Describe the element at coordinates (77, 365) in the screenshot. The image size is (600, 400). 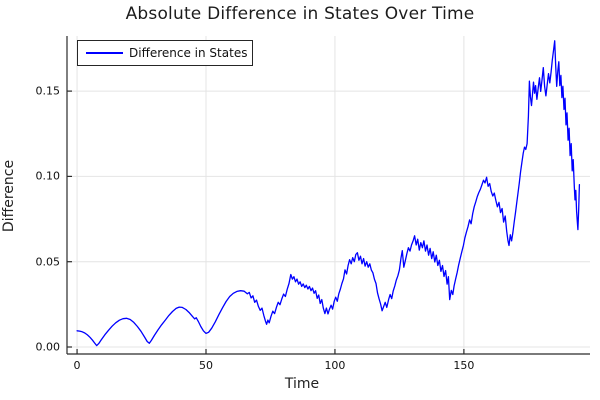
I see `x-tick-label: 0` at that location.